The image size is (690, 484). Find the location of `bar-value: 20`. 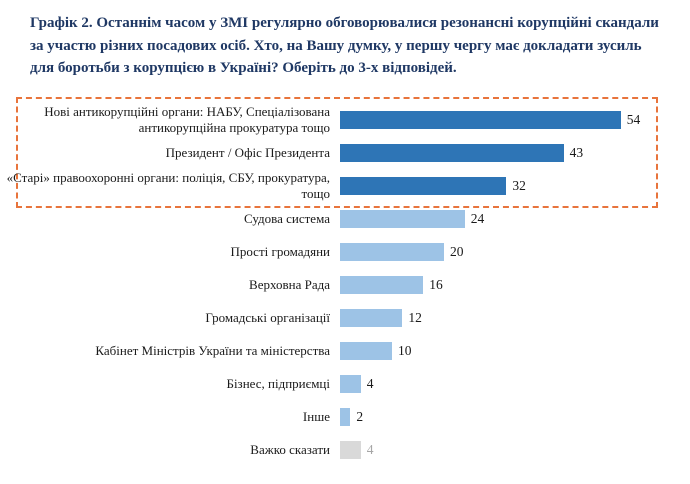

bar-value: 20 is located at coordinates (457, 251).